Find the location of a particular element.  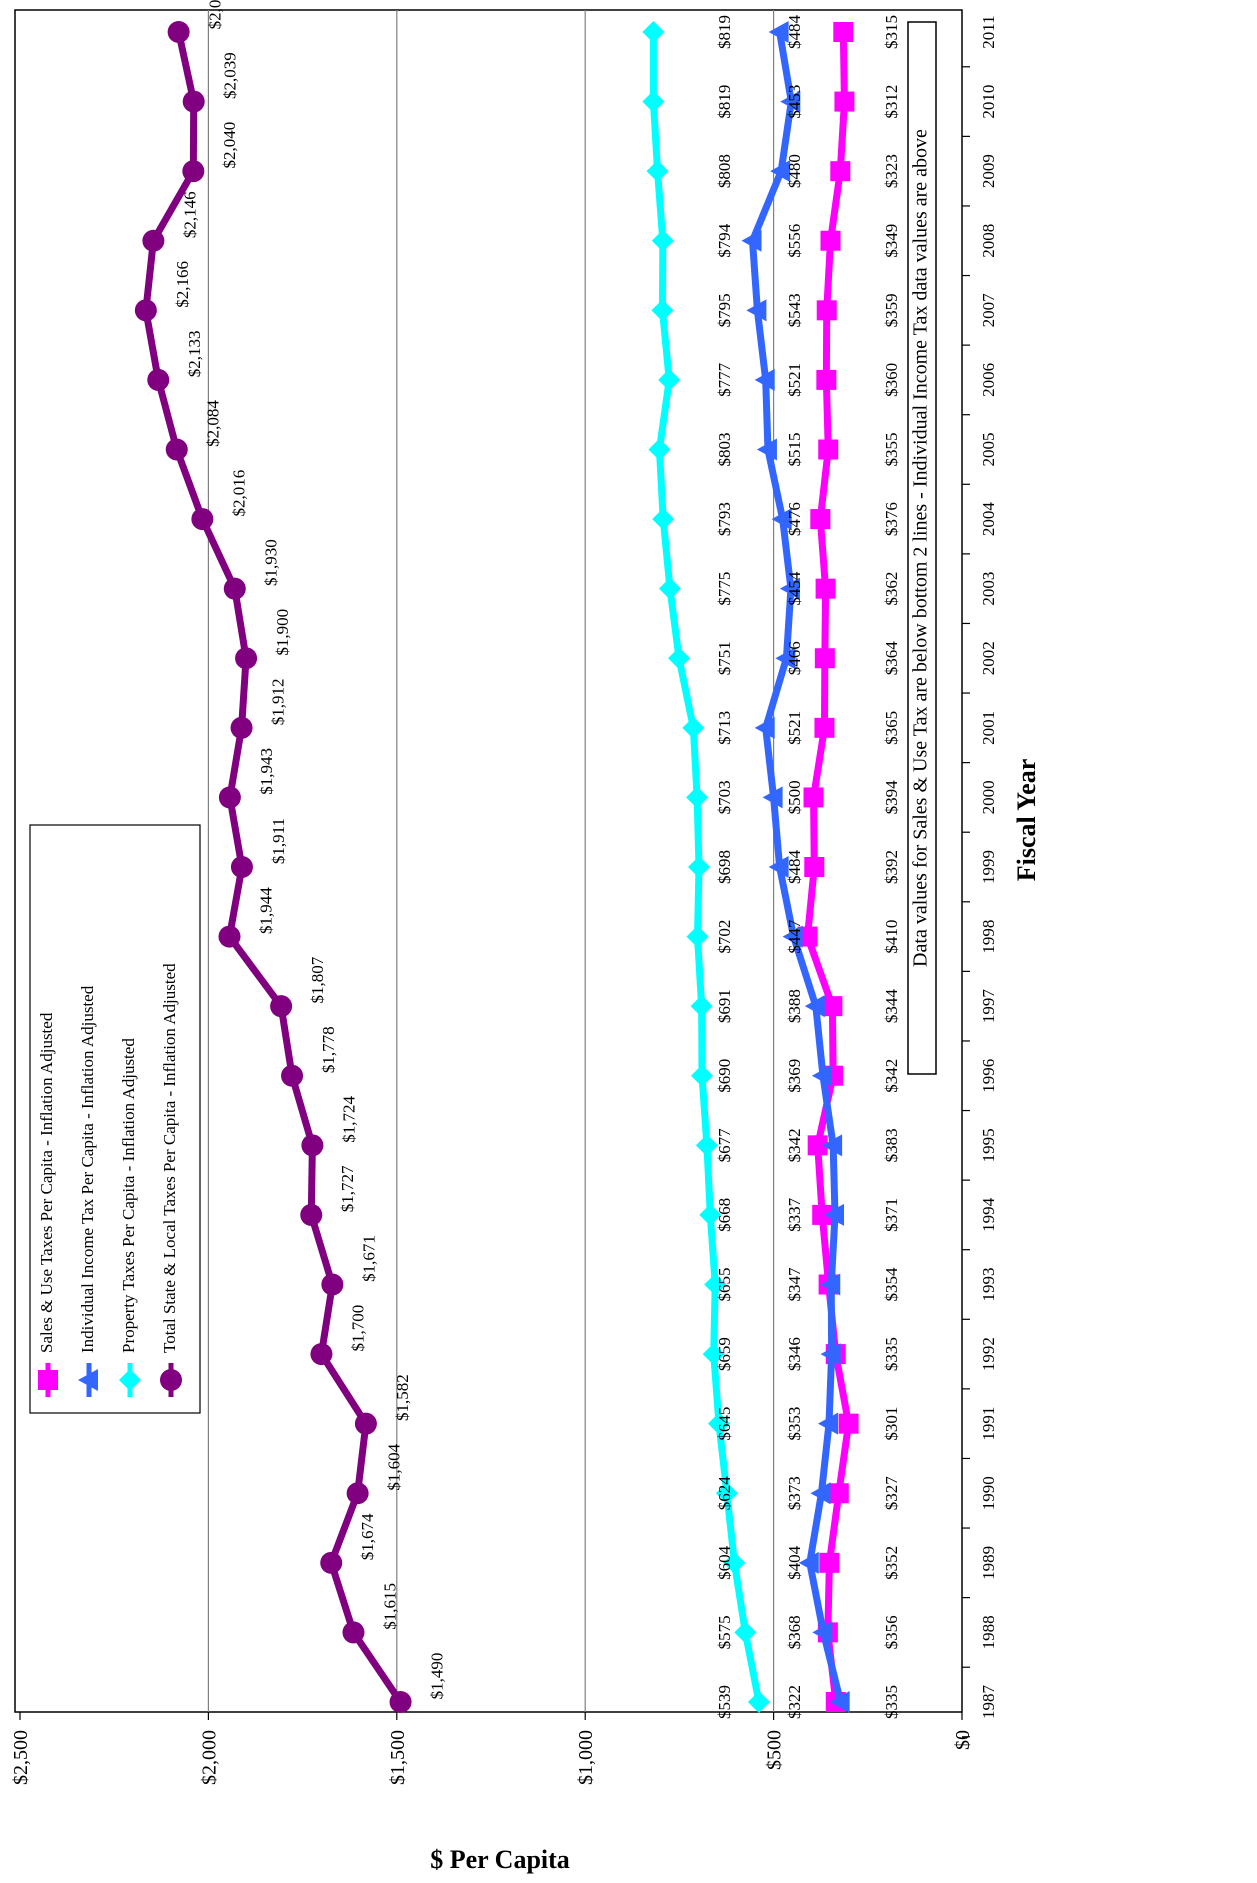

data-label: $368 is located at coordinates (794, 1632).